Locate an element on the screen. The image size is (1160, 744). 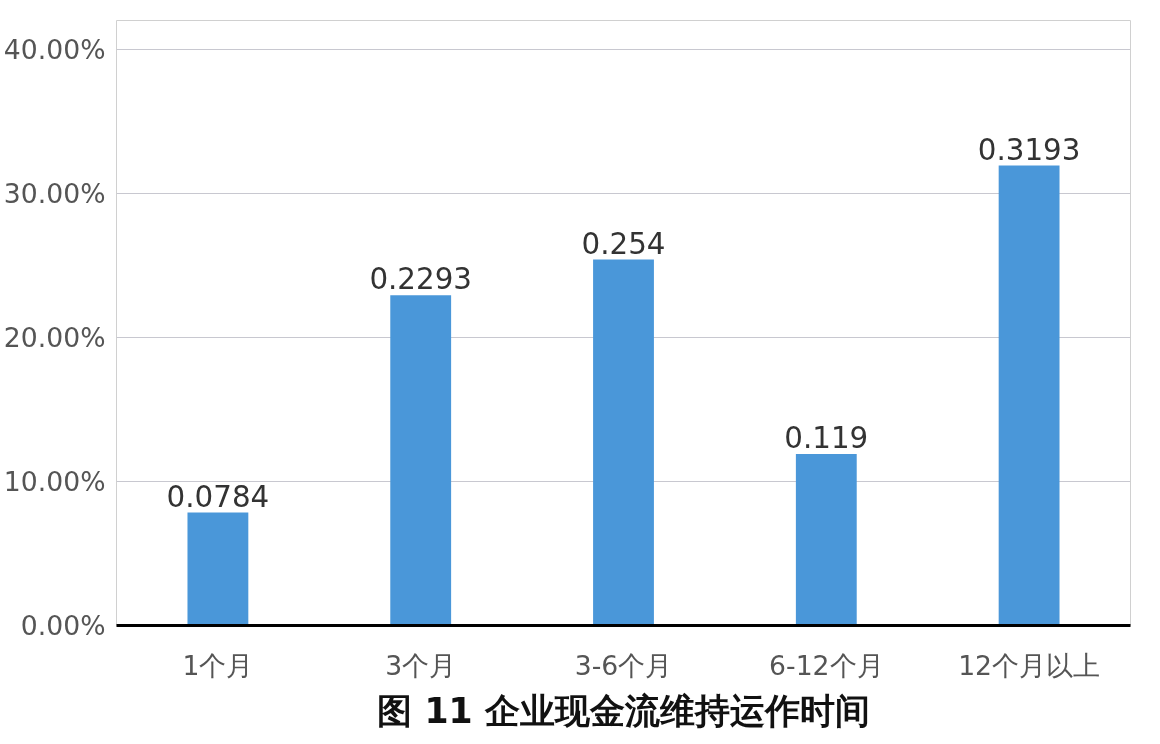
x-tick-label: 12个月以上 is located at coordinates (1029, 665).